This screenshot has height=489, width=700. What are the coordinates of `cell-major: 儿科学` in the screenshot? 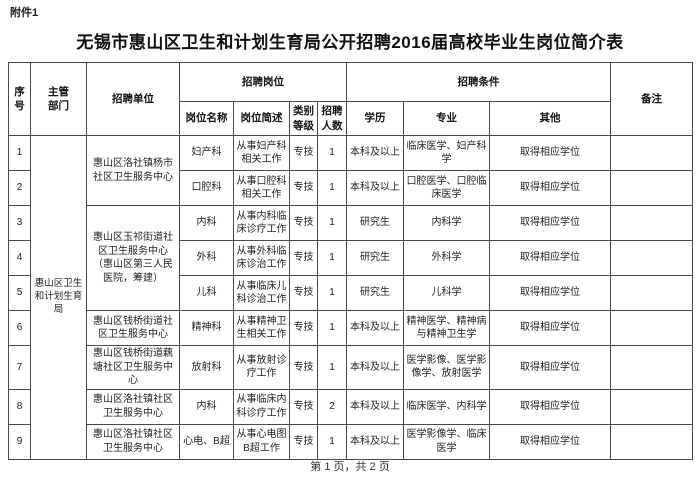 It's located at (446, 293).